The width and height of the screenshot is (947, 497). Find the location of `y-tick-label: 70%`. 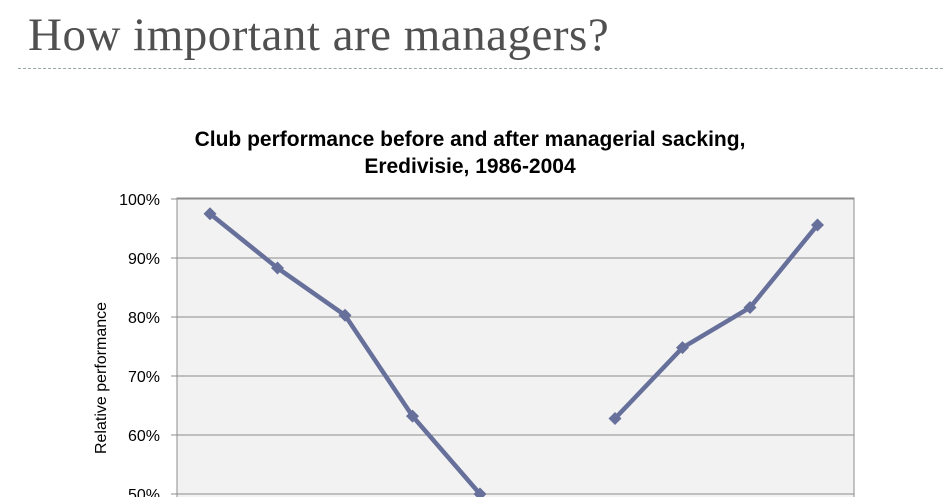

y-tick-label: 70% is located at coordinates (144, 377).